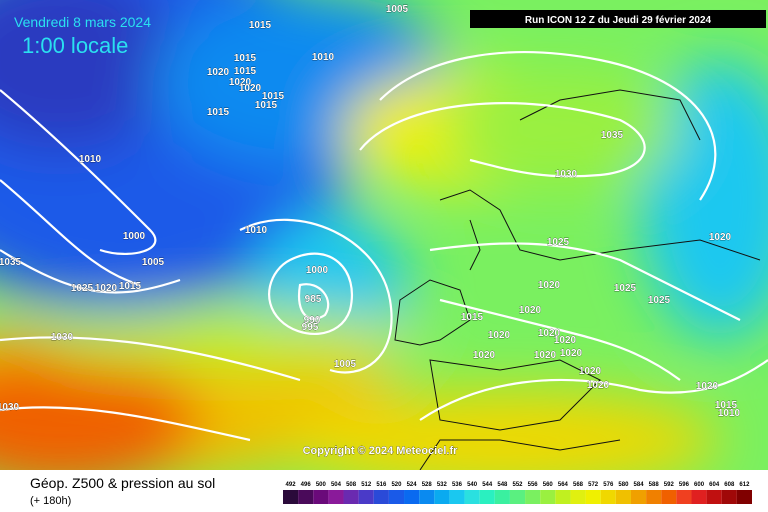 Image resolution: width=768 pixels, height=512 pixels. Describe the element at coordinates (351, 485) in the screenshot. I see `legend-label: 508` at that location.